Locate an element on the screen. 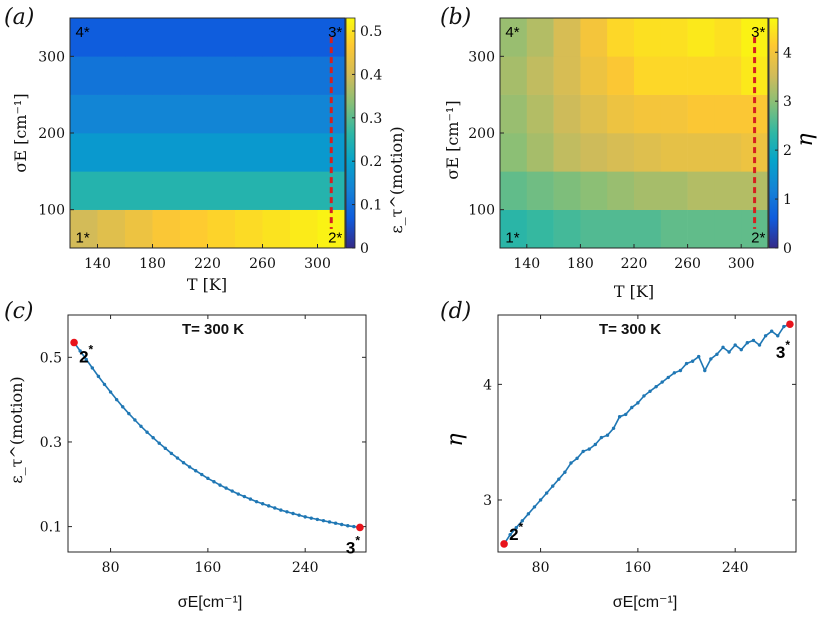 This screenshot has width=822, height=617. line-chart-c-title: T= 300 K is located at coordinates (213, 329).